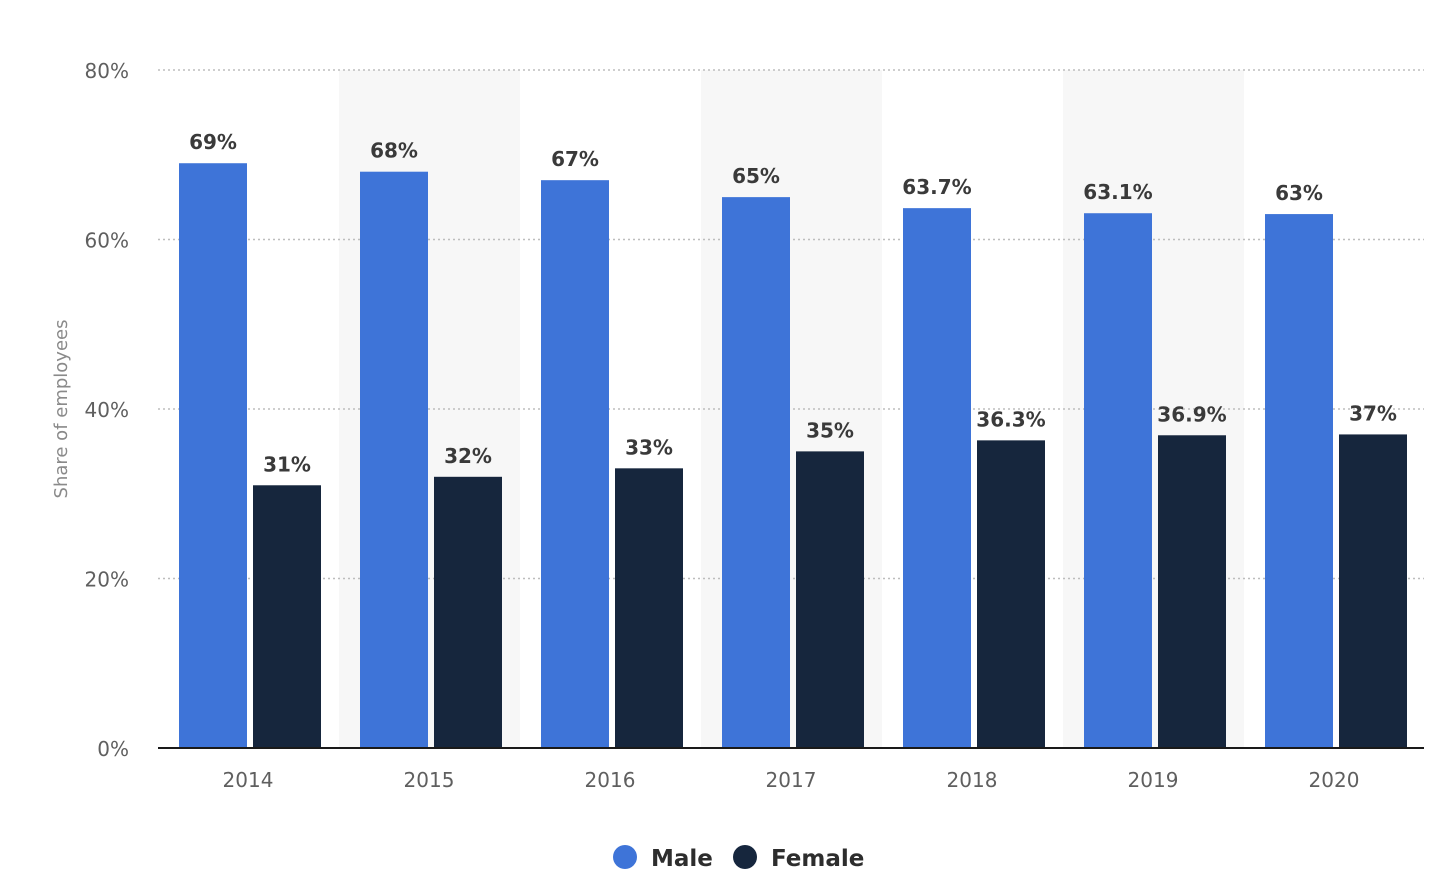 The height and width of the screenshot is (890, 1438). Describe the element at coordinates (610, 780) in the screenshot. I see `x-tick-label: 2016` at that location.